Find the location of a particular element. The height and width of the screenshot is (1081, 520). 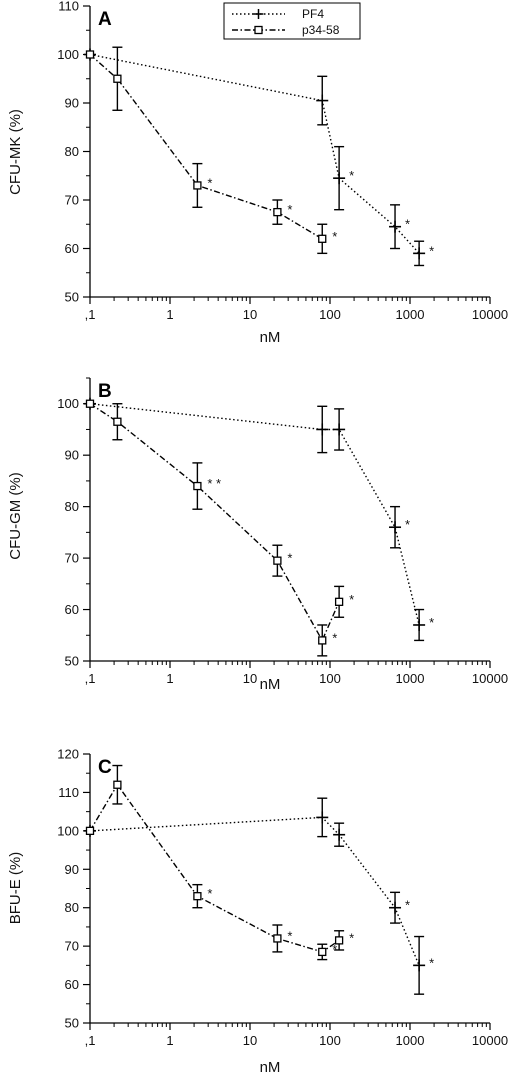

y-tick-label: 120 is located at coordinates (68, 754).